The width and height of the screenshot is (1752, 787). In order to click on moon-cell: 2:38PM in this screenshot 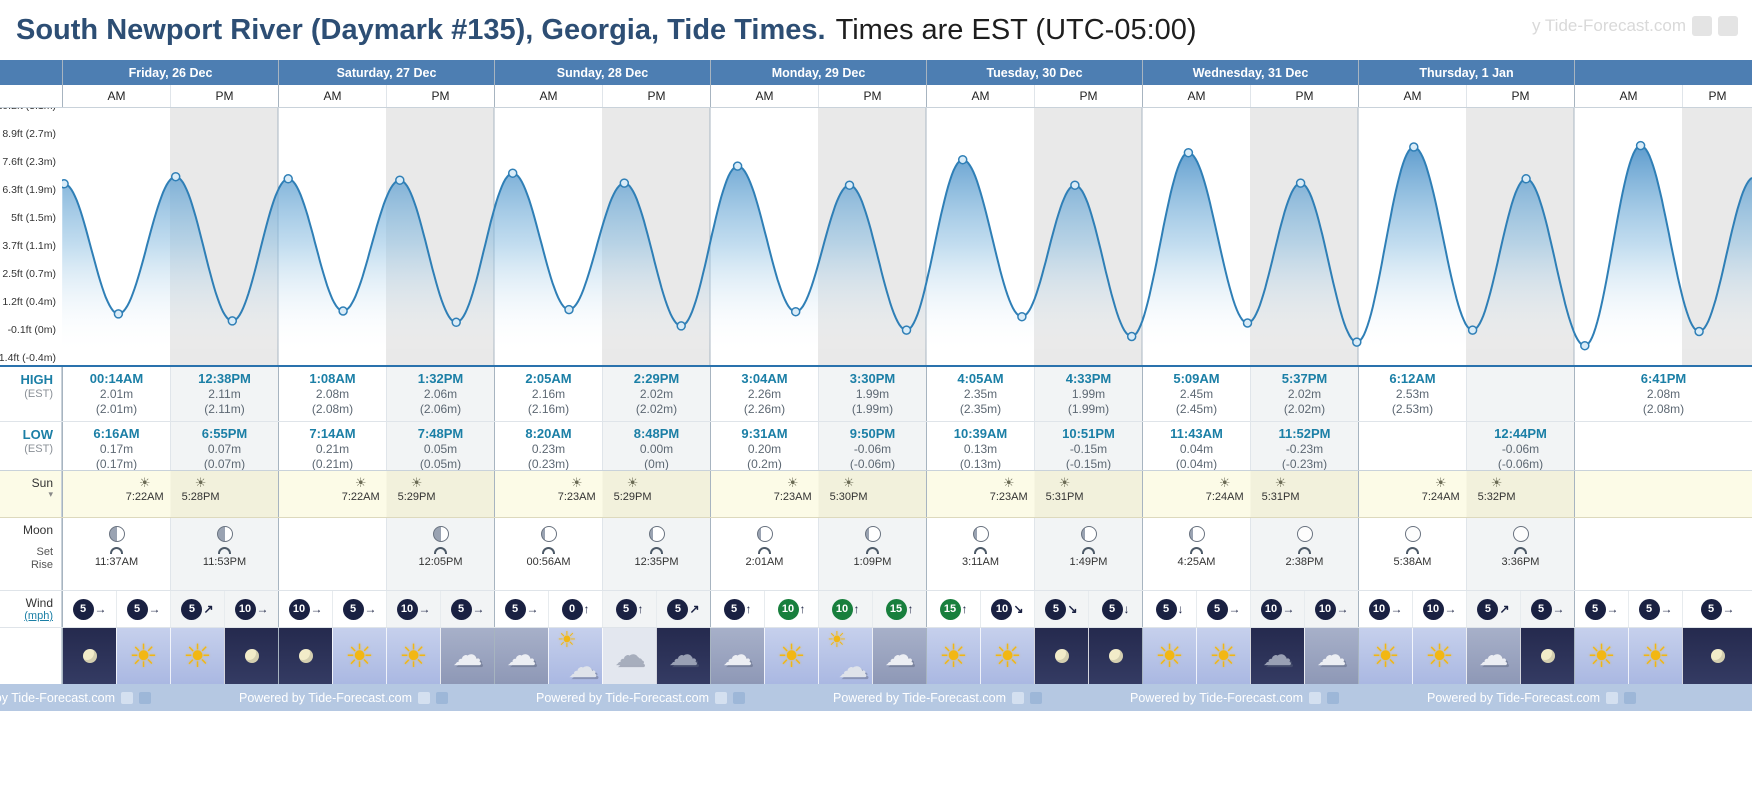, I will do `click(1304, 554)`.